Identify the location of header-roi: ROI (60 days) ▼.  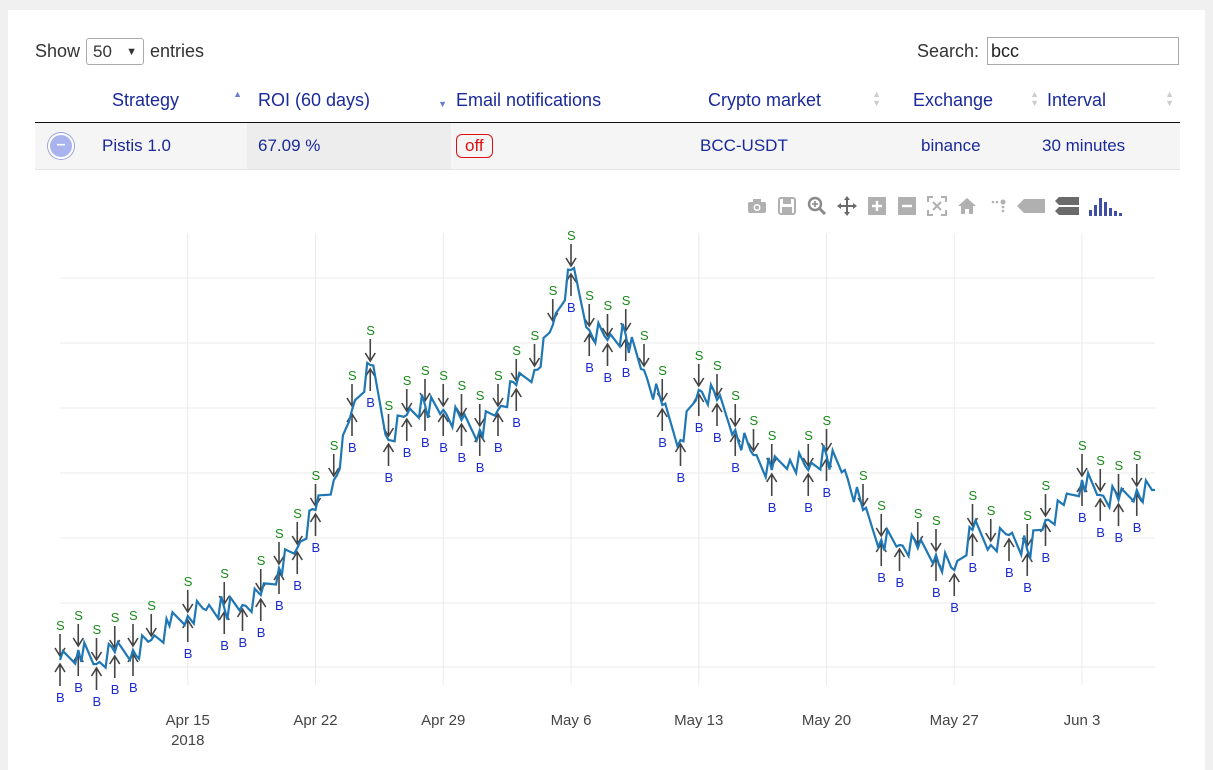
(349, 100).